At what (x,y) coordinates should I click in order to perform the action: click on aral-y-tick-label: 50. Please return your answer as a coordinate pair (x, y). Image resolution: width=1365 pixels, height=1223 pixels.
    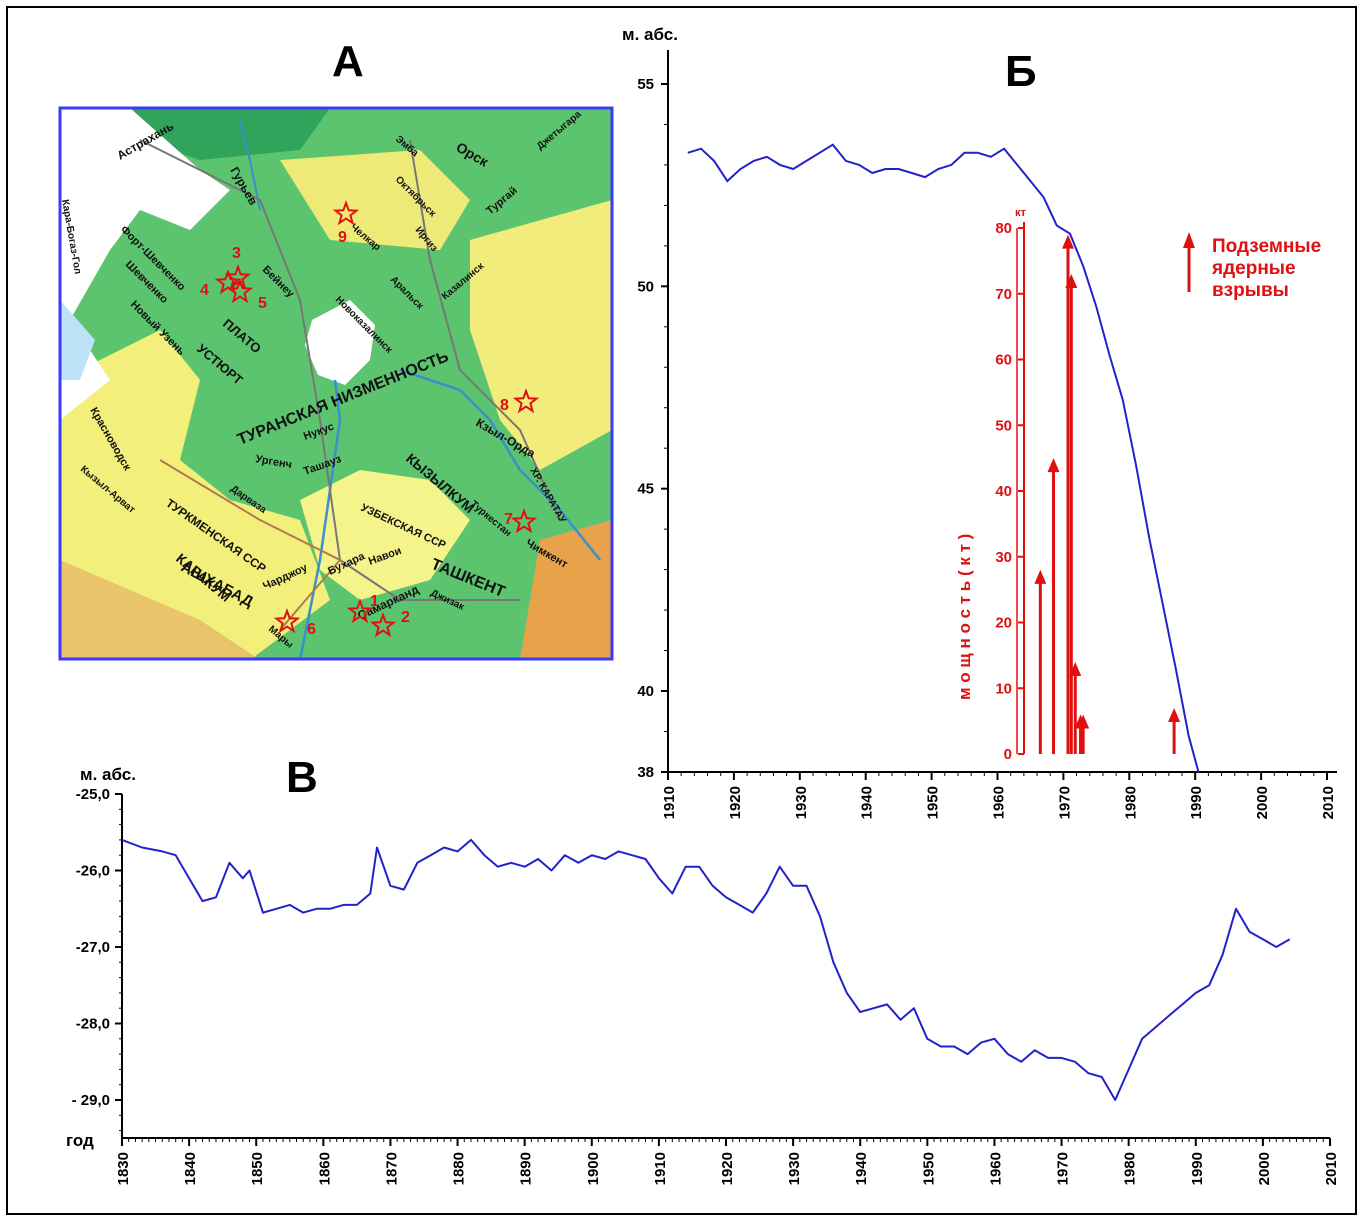
    Looking at the image, I should click on (645, 286).